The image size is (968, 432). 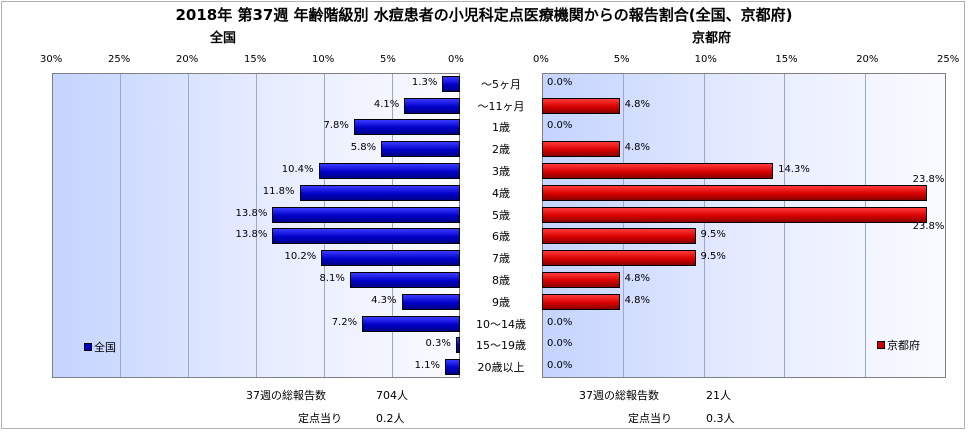 What do you see at coordinates (501, 193) in the screenshot?
I see `category-label: 4歳` at bounding box center [501, 193].